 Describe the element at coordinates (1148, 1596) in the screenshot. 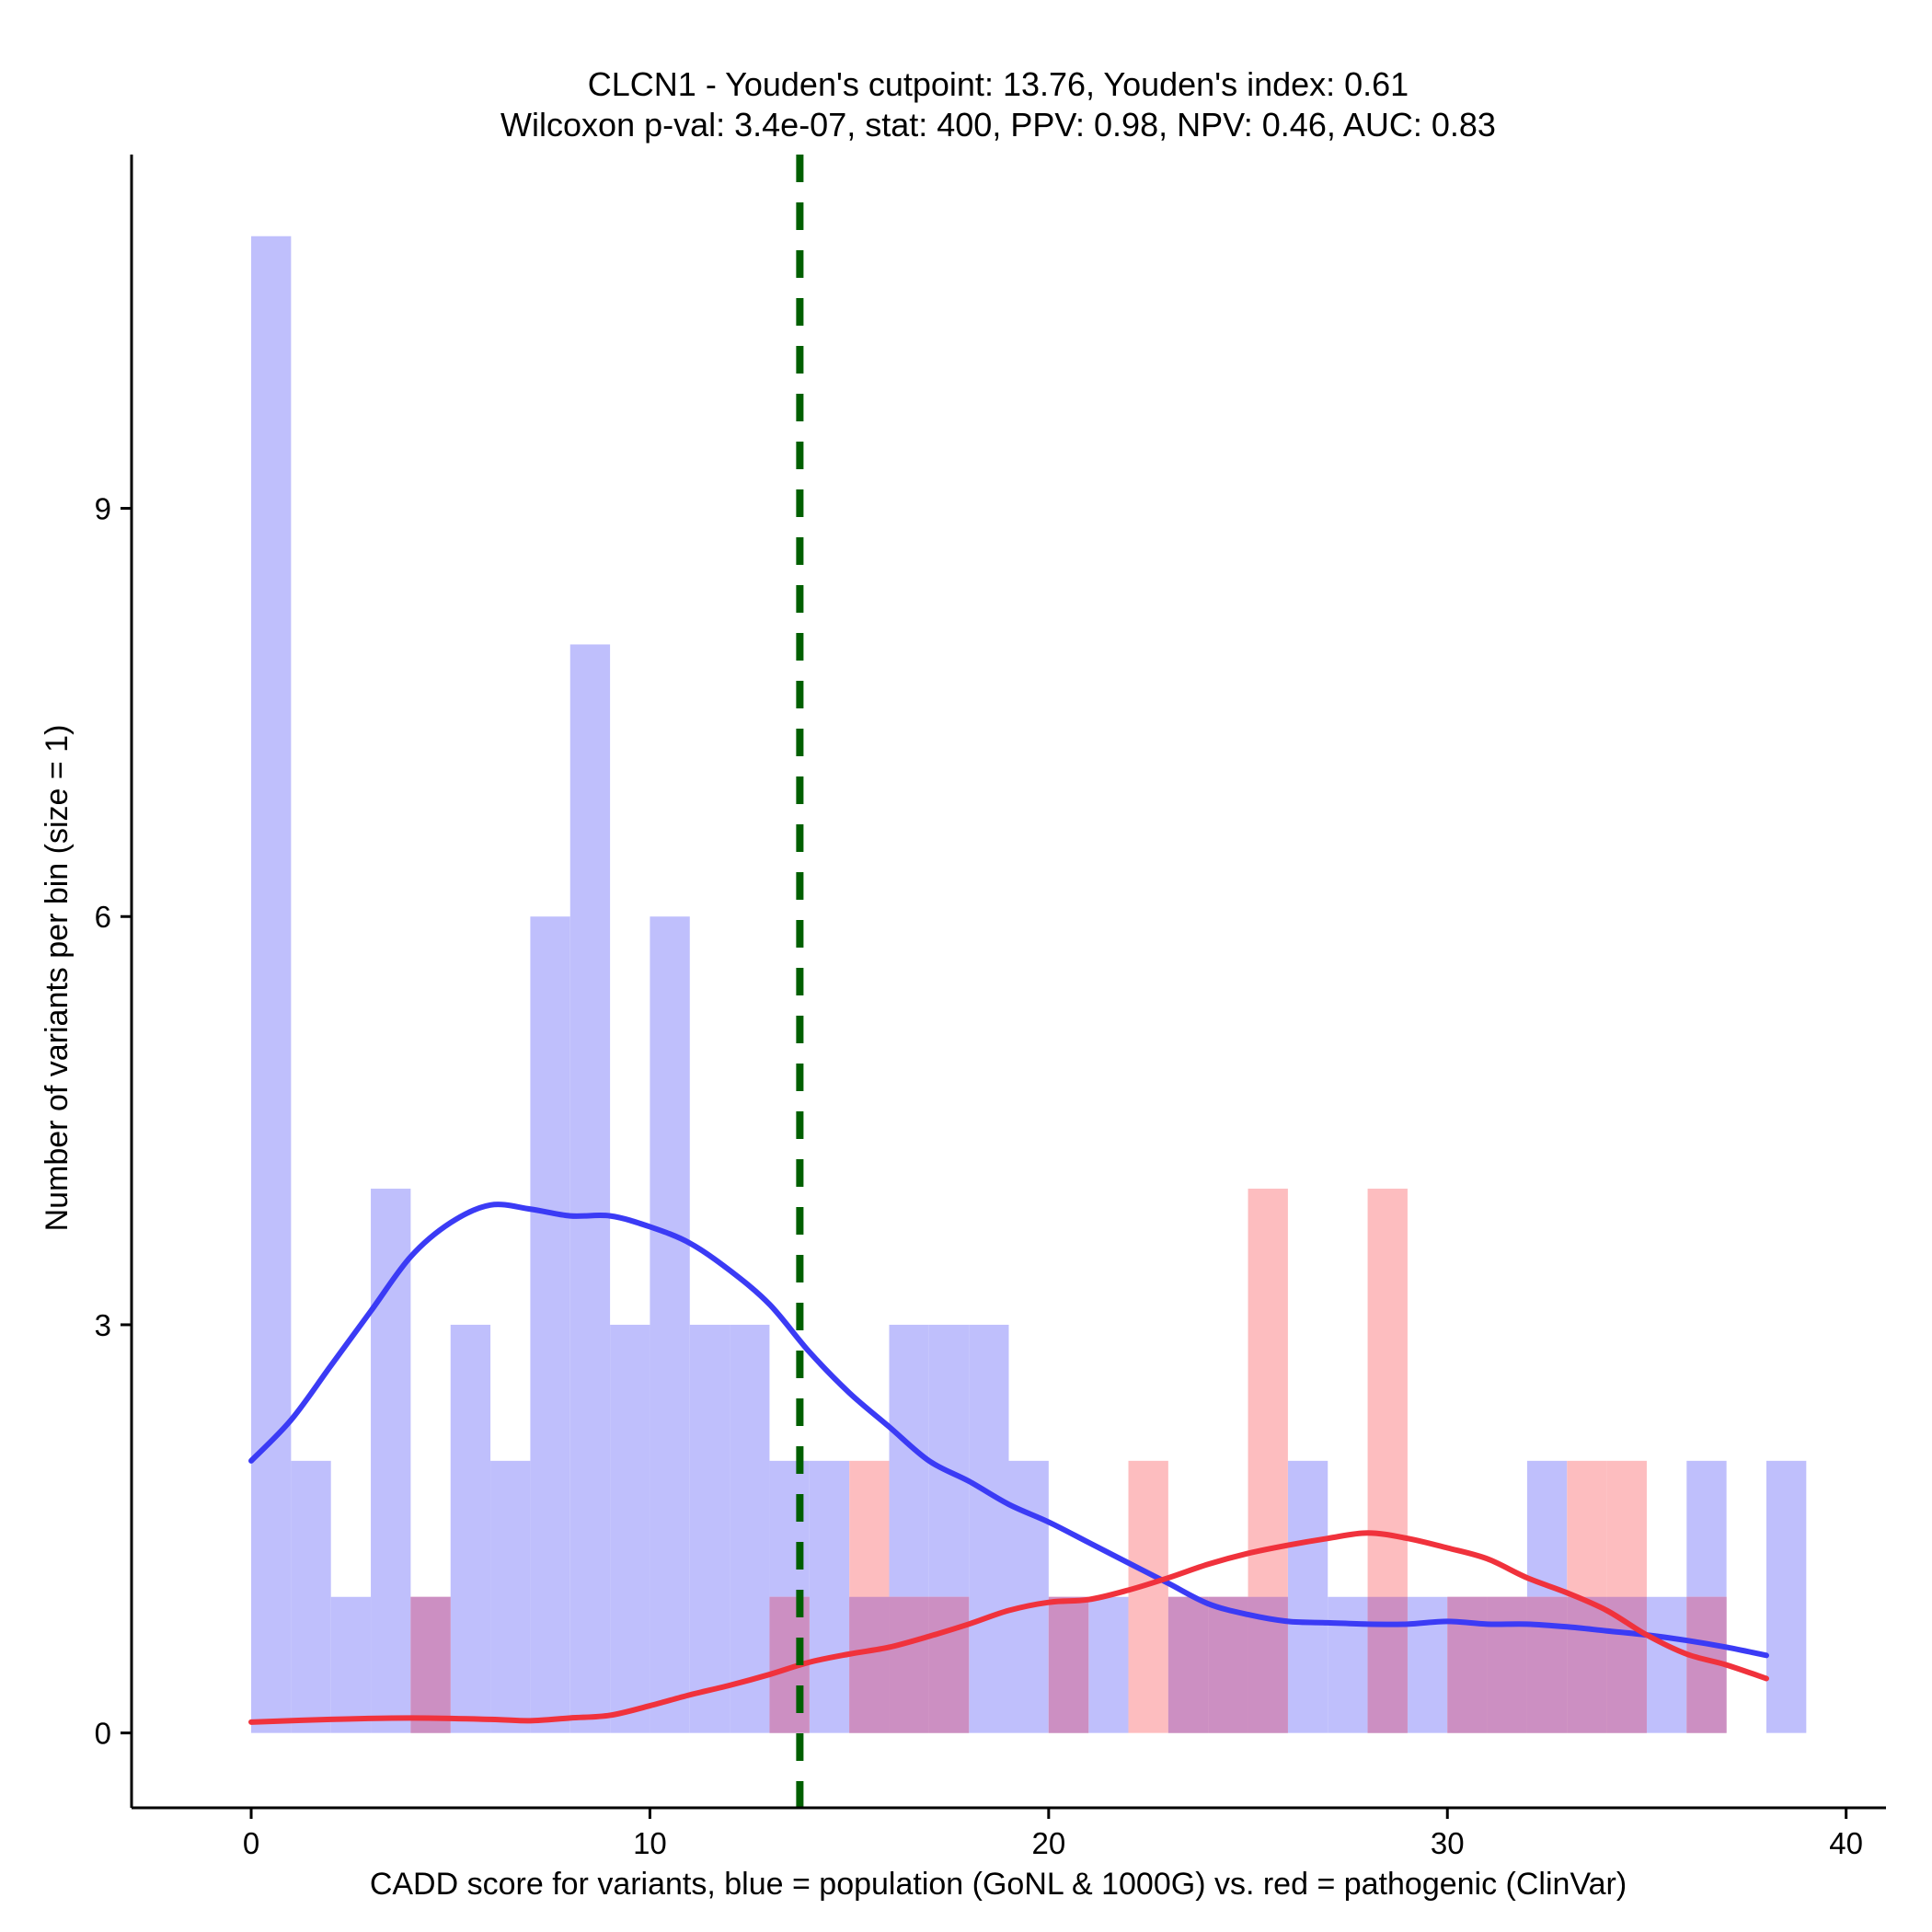

I see `pathogenic-bar` at that location.